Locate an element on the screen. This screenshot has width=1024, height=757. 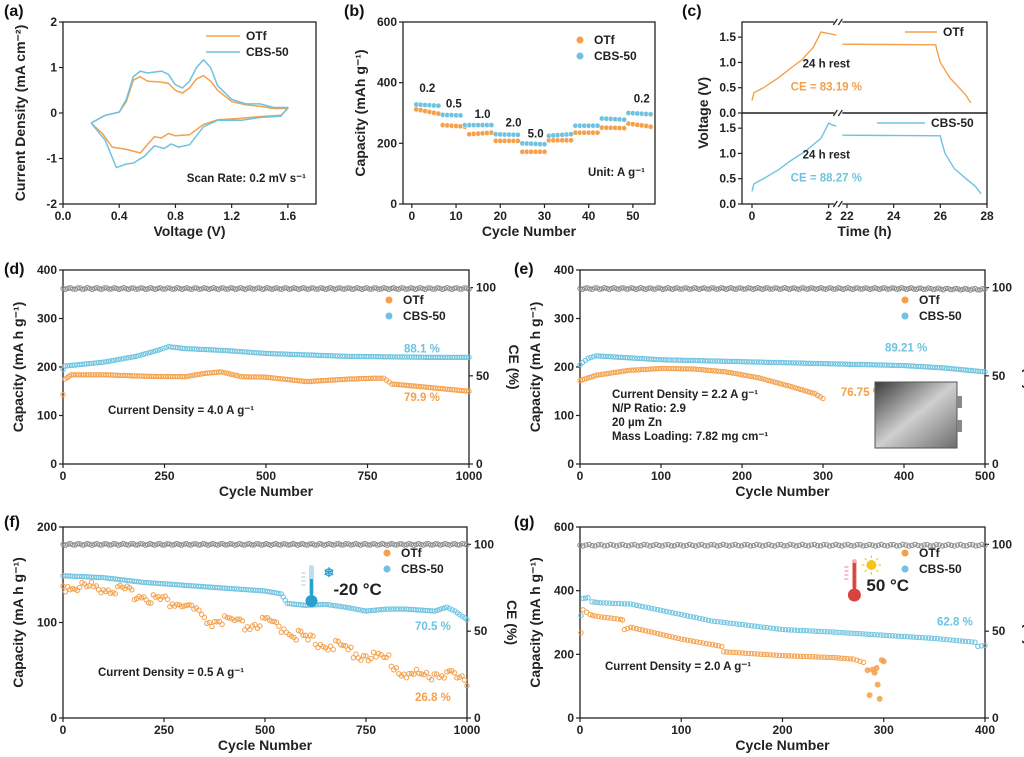
y2-axis-label: CE (%) is located at coordinates (512, 622).